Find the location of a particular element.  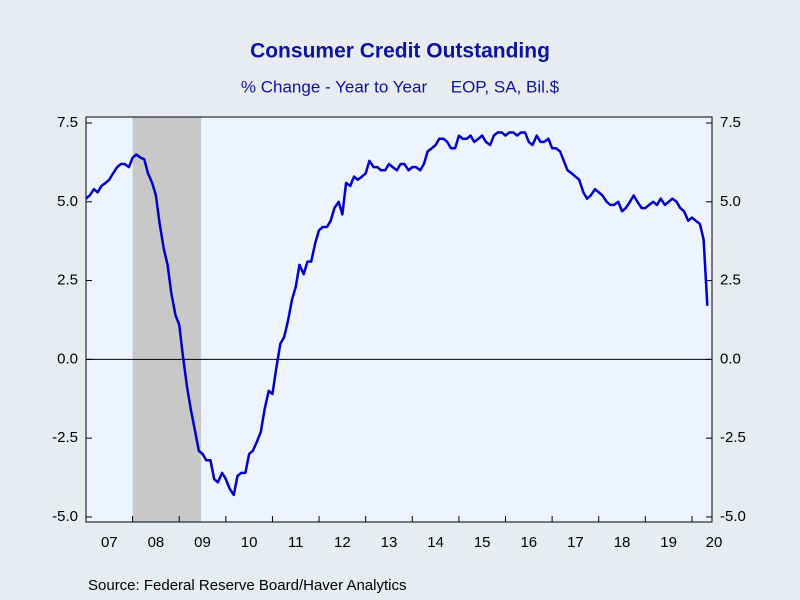

y-tick-label: 5.0 is located at coordinates (67, 201).